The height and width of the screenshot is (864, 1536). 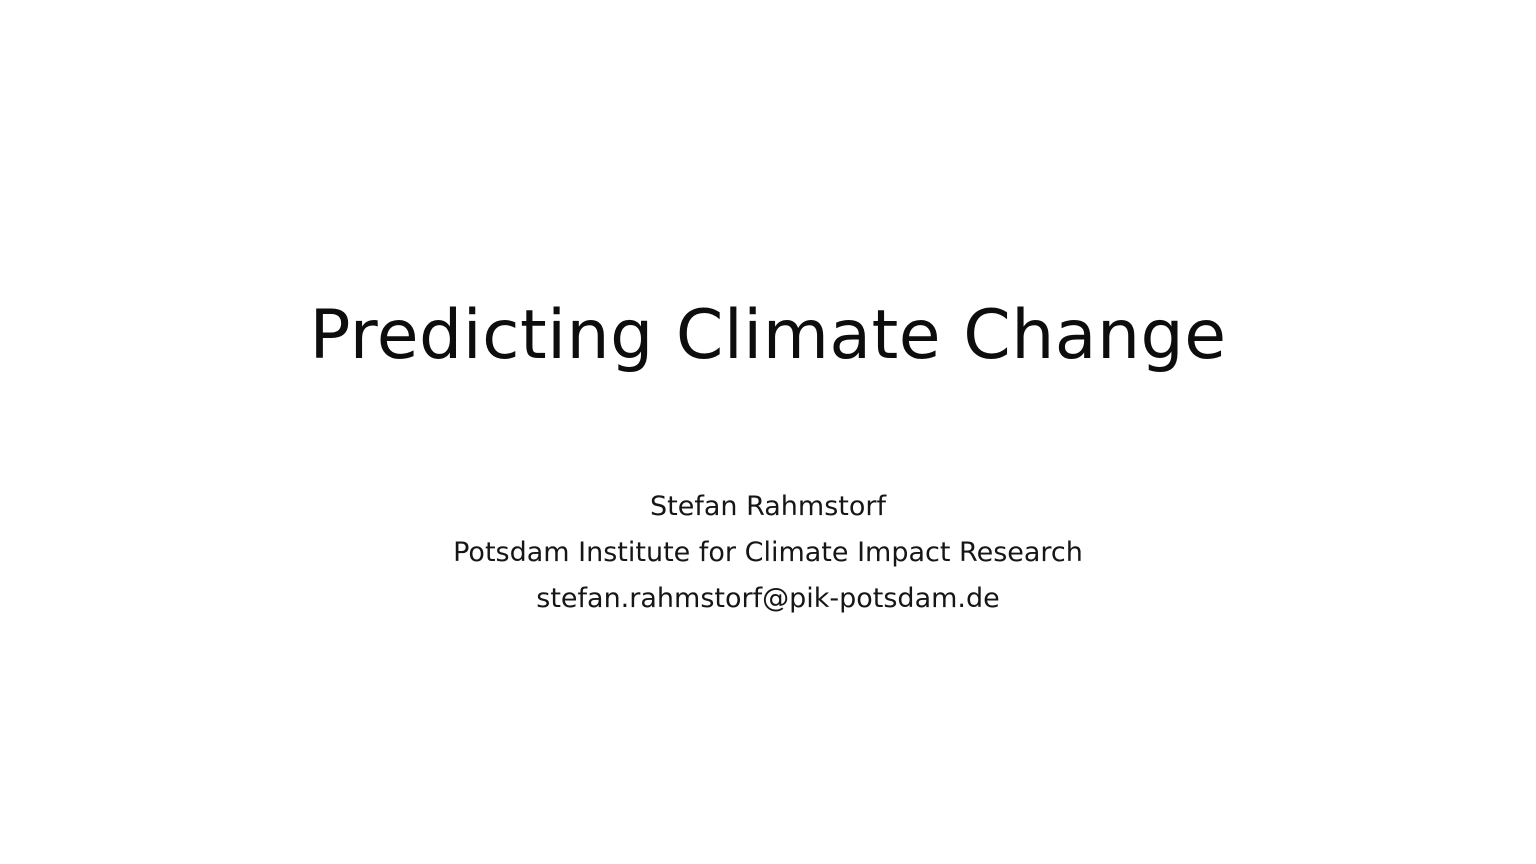 I want to click on slide-title: Predicting Climate Change, so click(x=768, y=335).